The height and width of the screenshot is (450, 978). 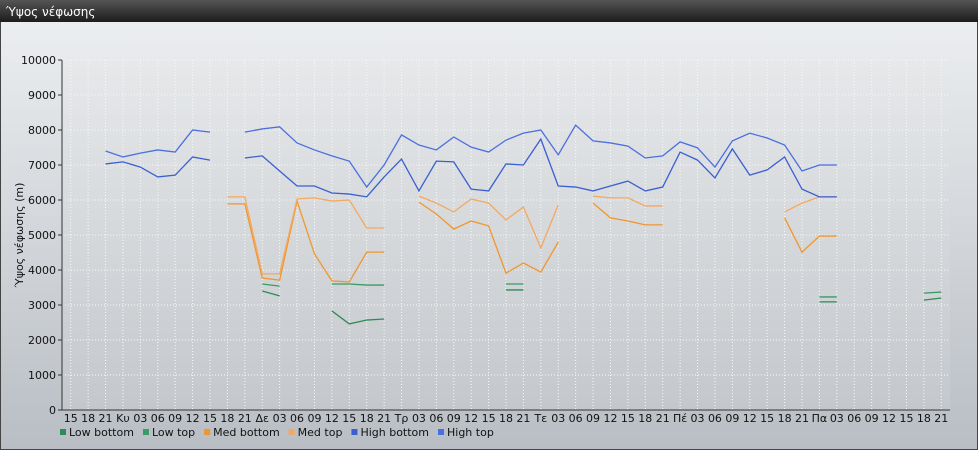 I want to click on legend-label: High top, so click(x=470, y=432).